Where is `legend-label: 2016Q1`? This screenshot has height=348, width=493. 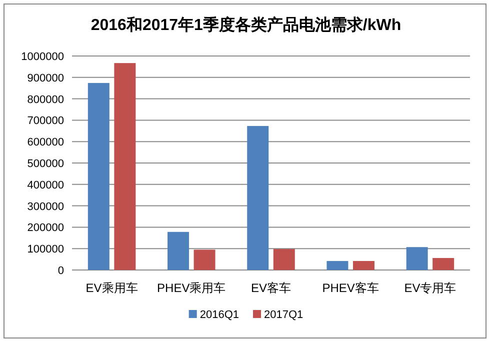 legend-label: 2016Q1 is located at coordinates (219, 315).